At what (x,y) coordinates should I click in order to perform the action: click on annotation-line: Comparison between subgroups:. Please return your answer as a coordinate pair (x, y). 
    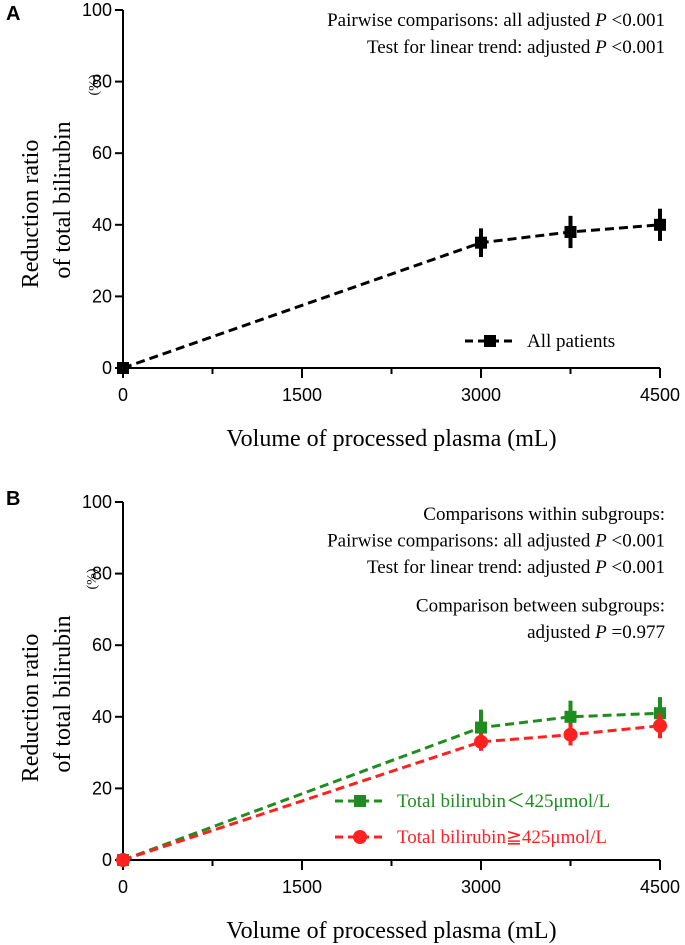
    Looking at the image, I should click on (540, 606).